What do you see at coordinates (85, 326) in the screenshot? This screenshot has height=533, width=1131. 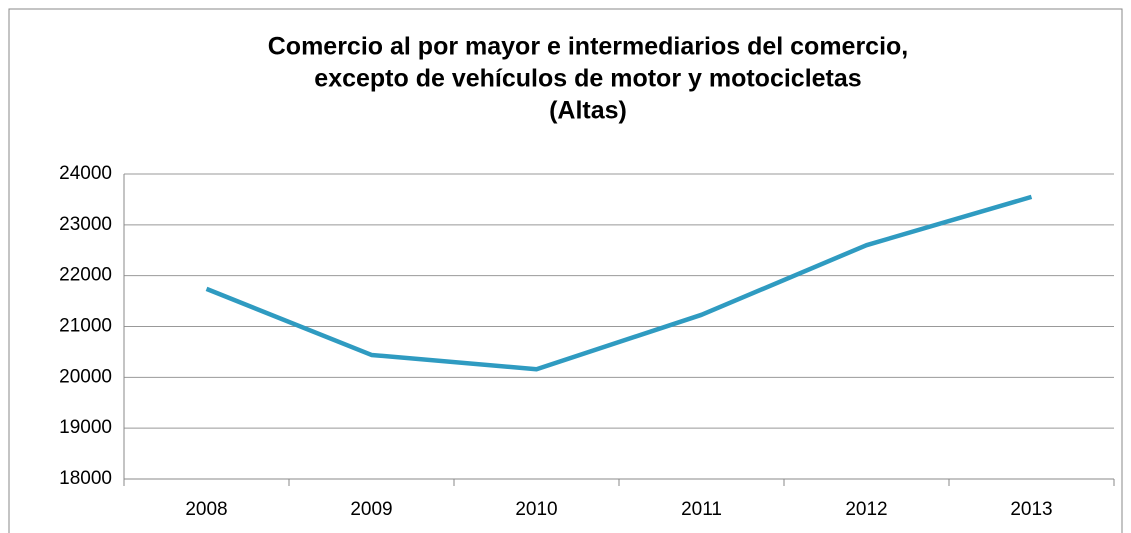 I see `y-tick-label: 21000` at bounding box center [85, 326].